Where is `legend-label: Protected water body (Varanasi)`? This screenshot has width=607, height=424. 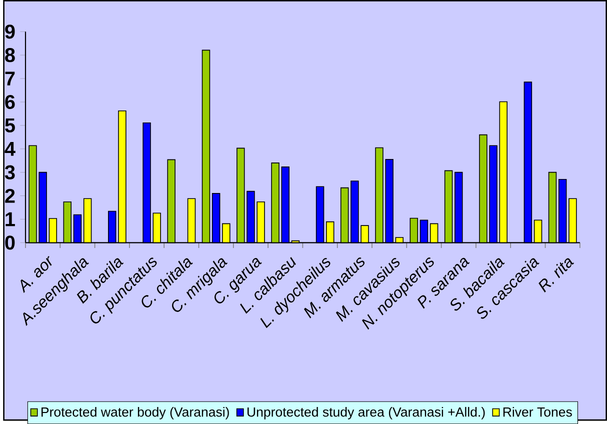 legend-label: Protected water body (Varanasi) is located at coordinates (135, 413).